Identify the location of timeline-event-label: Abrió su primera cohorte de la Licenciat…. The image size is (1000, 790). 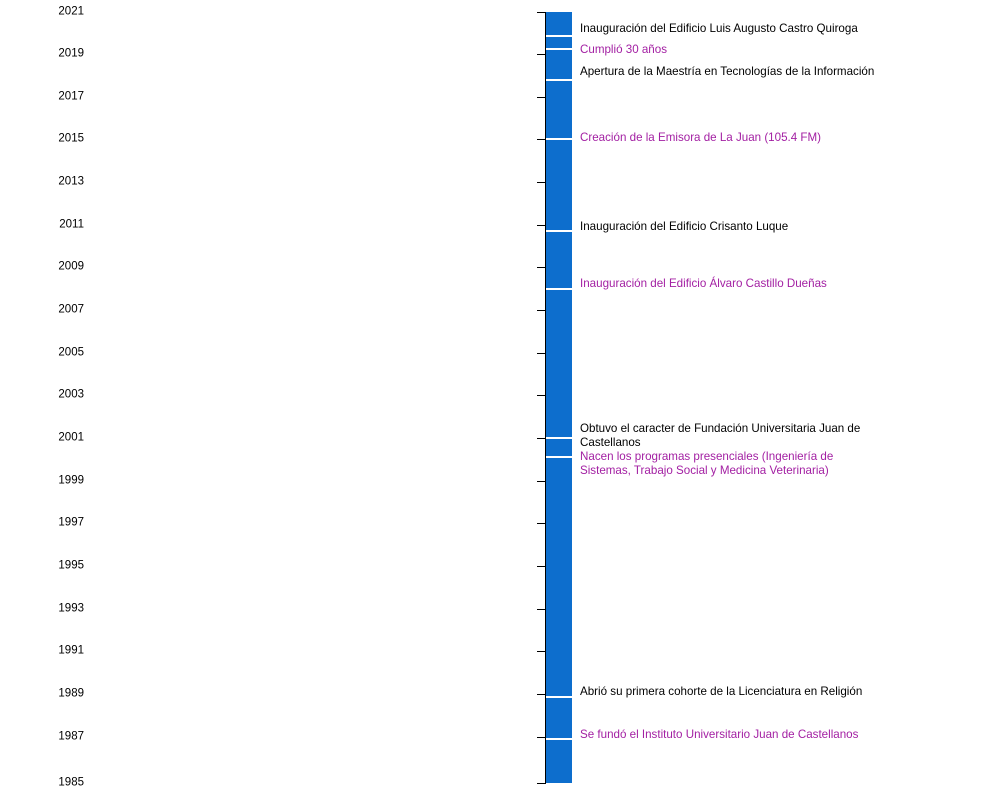
(721, 691).